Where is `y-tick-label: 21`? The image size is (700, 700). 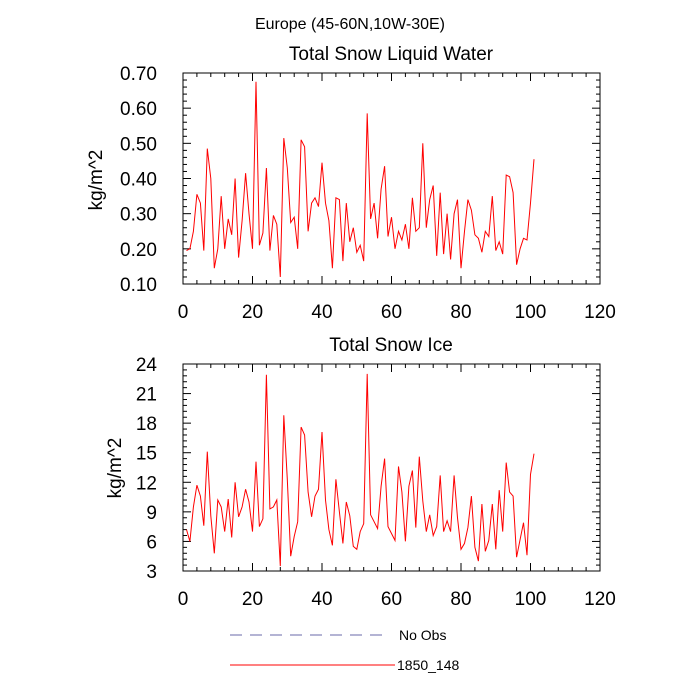
y-tick-label: 21 is located at coordinates (146, 395).